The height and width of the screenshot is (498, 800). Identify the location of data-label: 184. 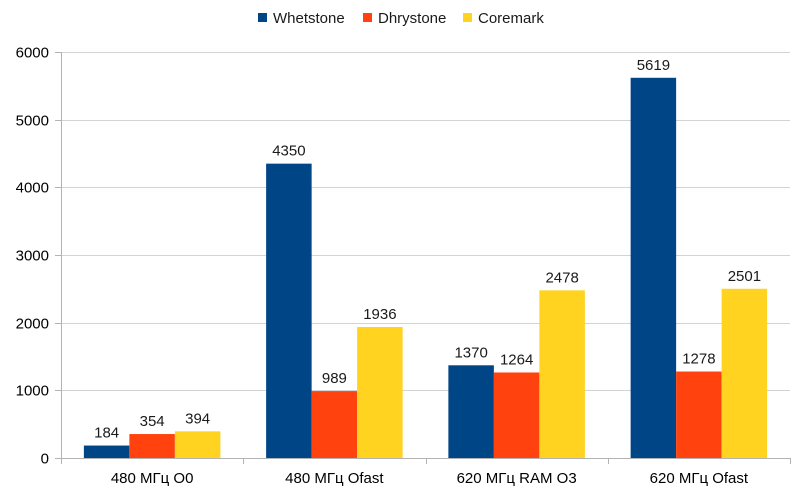
(106, 433).